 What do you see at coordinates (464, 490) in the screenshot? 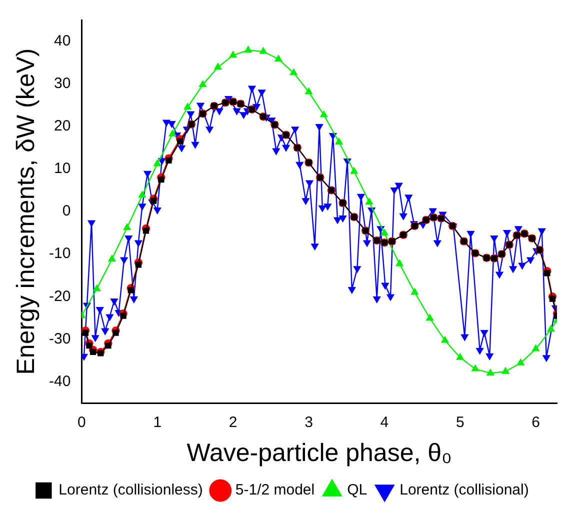
I see `legend-label: Lorentz (collisional)` at bounding box center [464, 490].